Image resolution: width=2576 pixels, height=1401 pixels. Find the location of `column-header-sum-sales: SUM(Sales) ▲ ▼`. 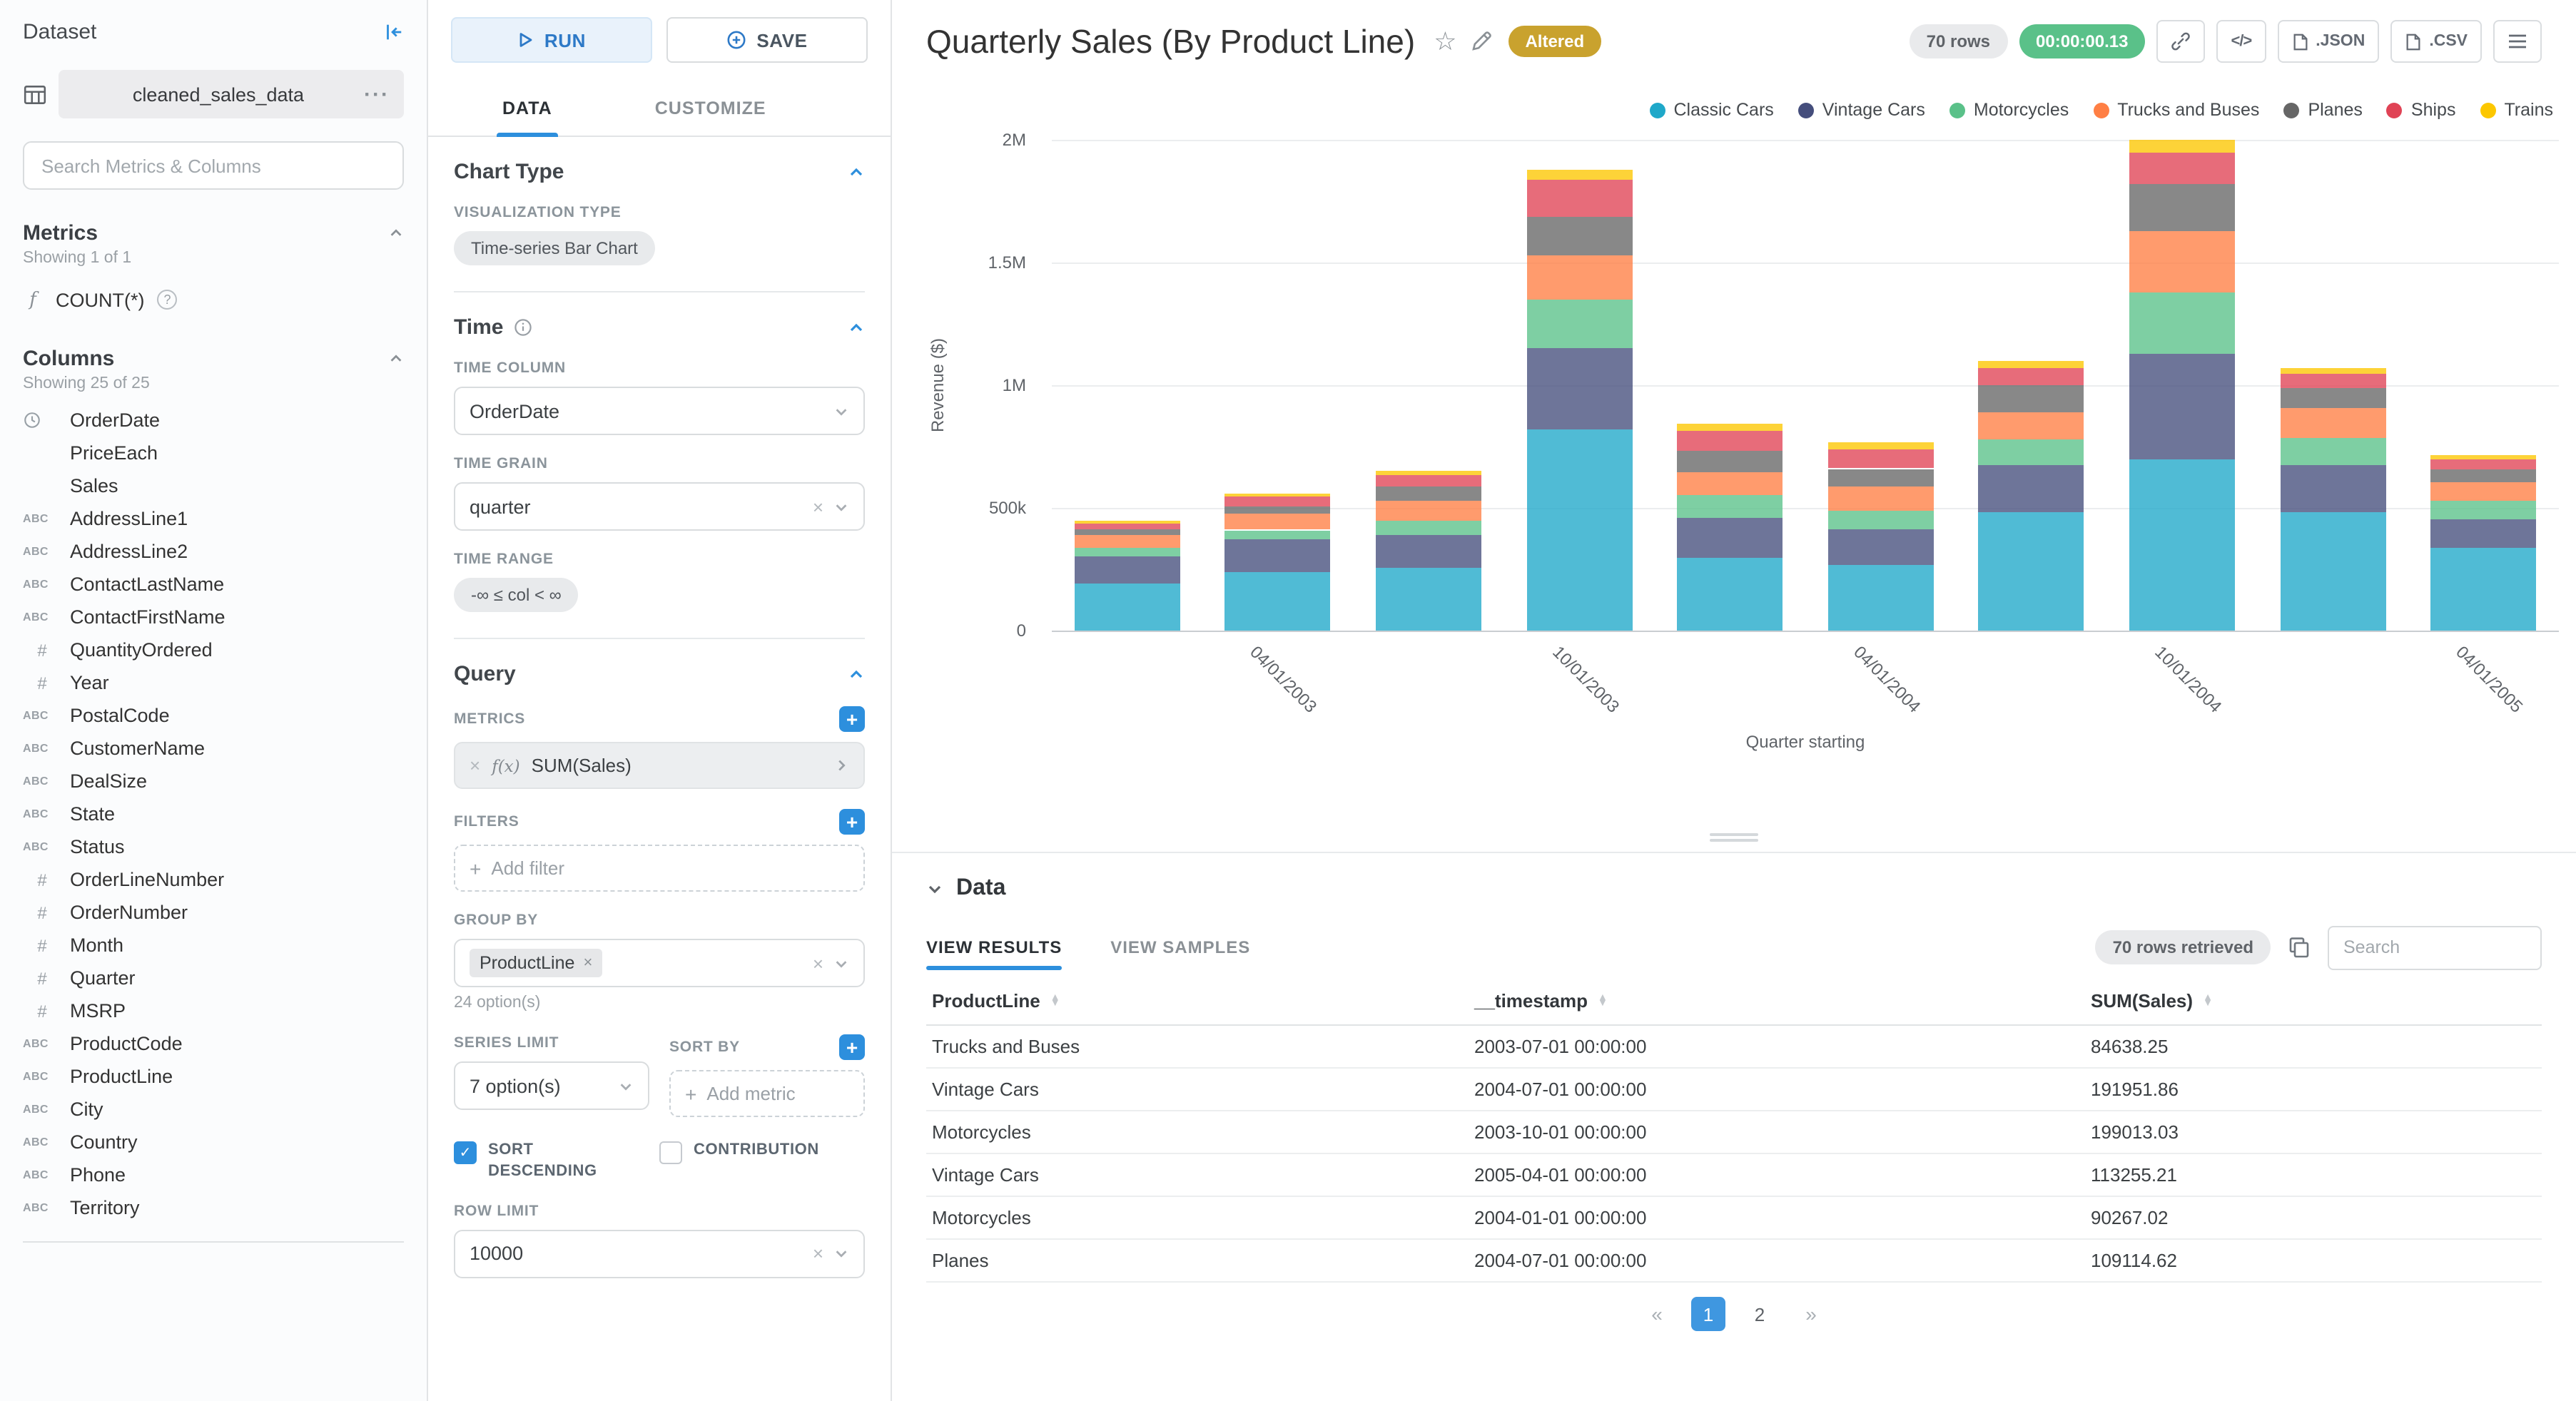

column-header-sum-sales: SUM(Sales) ▲ ▼ is located at coordinates (2313, 1002).